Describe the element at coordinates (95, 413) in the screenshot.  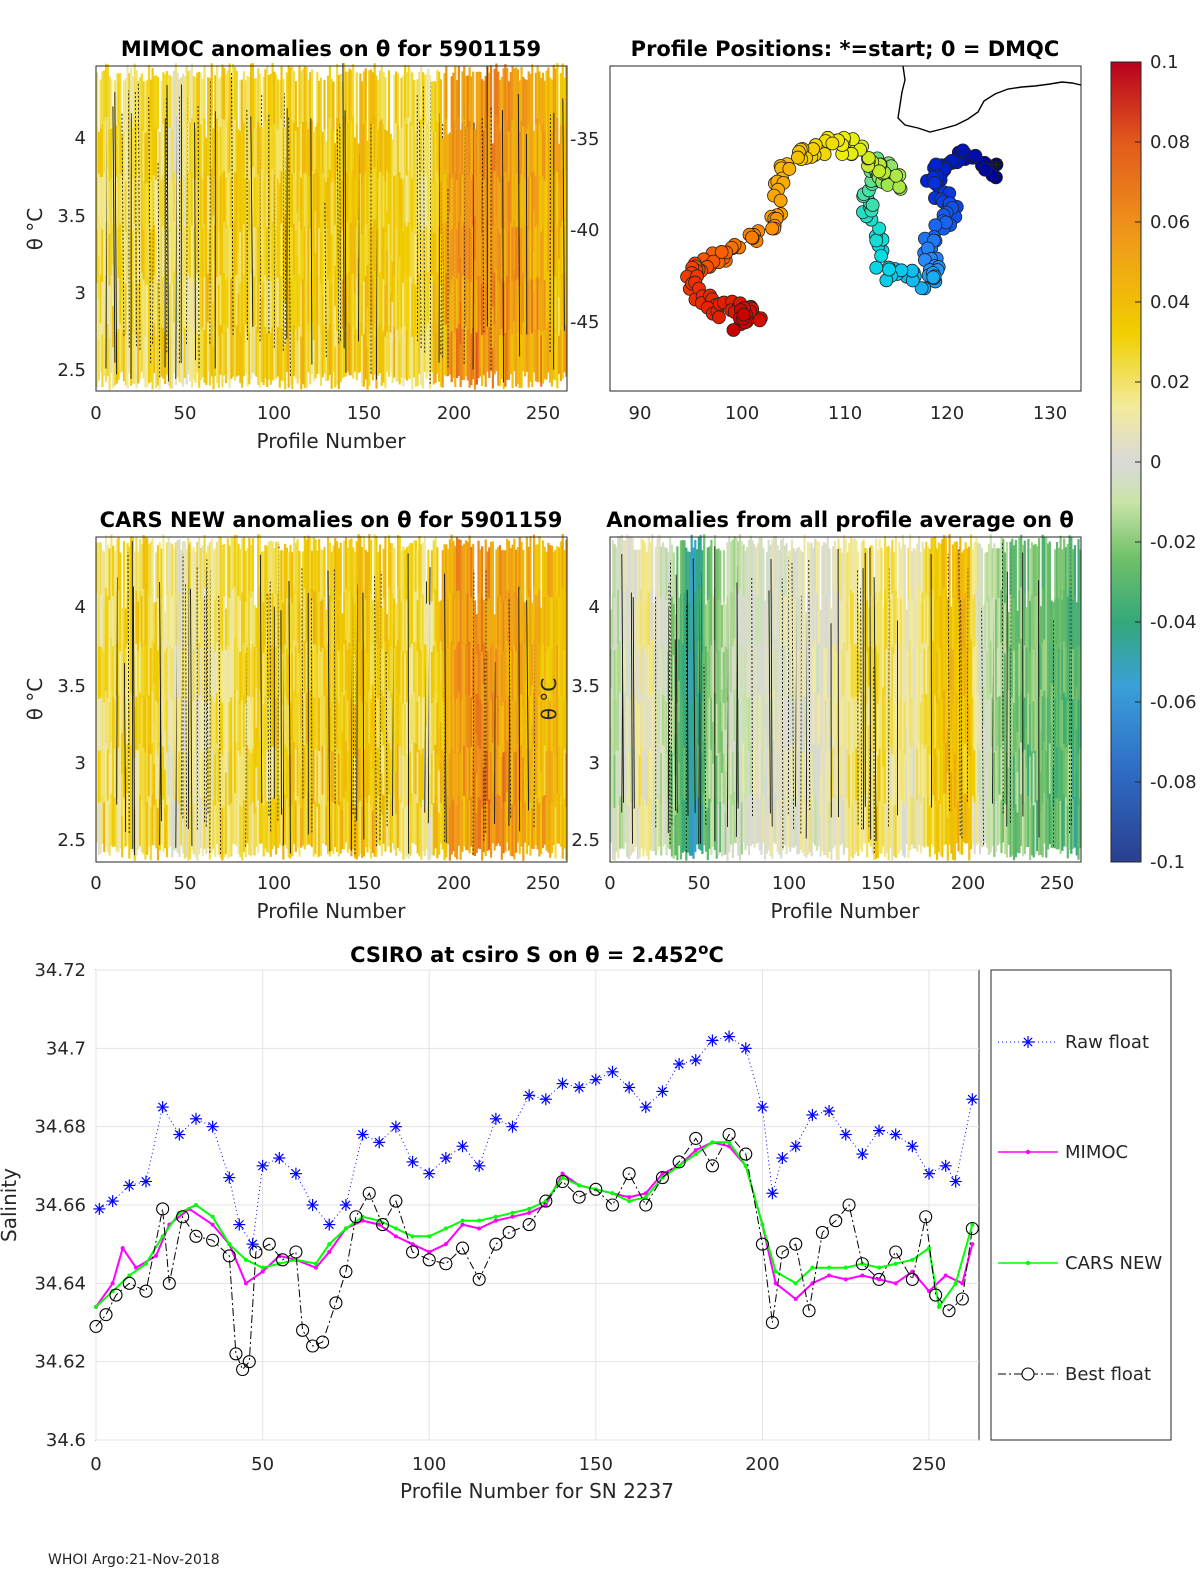
I see `mimoc-xtick: 0` at that location.